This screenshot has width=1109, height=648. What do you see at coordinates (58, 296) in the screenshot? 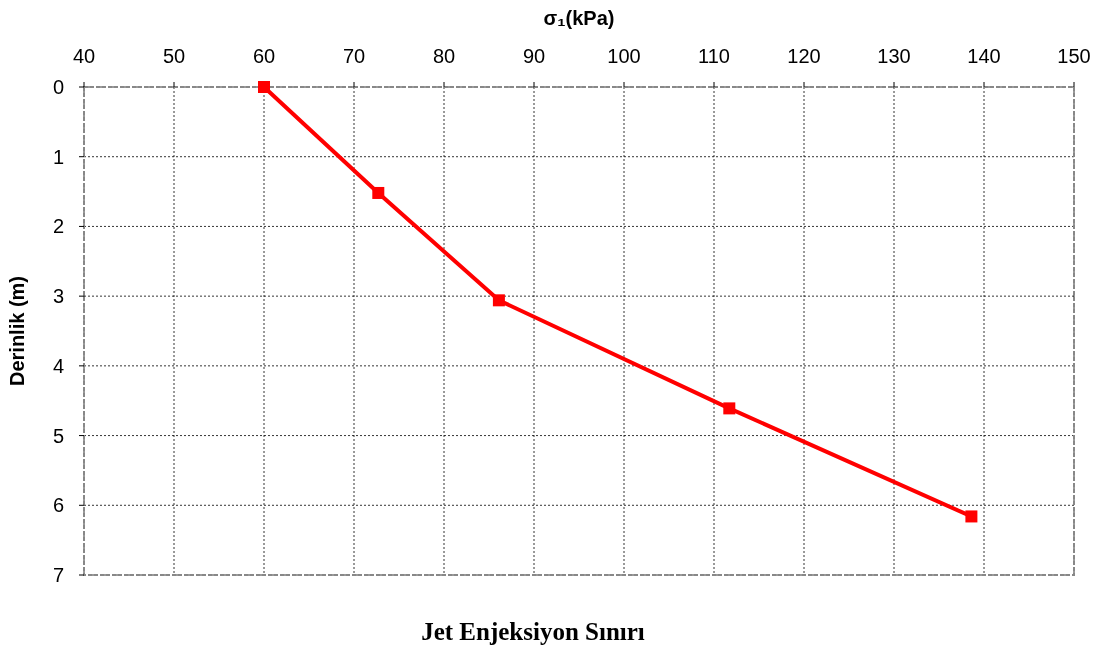
I see `y-tick-label: 3` at bounding box center [58, 296].